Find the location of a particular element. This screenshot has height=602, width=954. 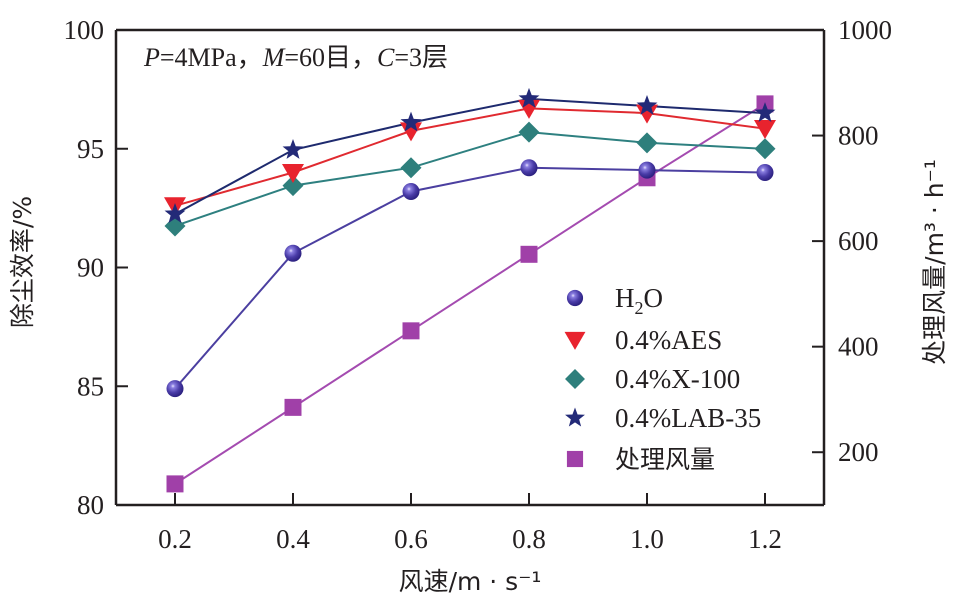

y-tick-label: 80 is located at coordinates (90, 505).